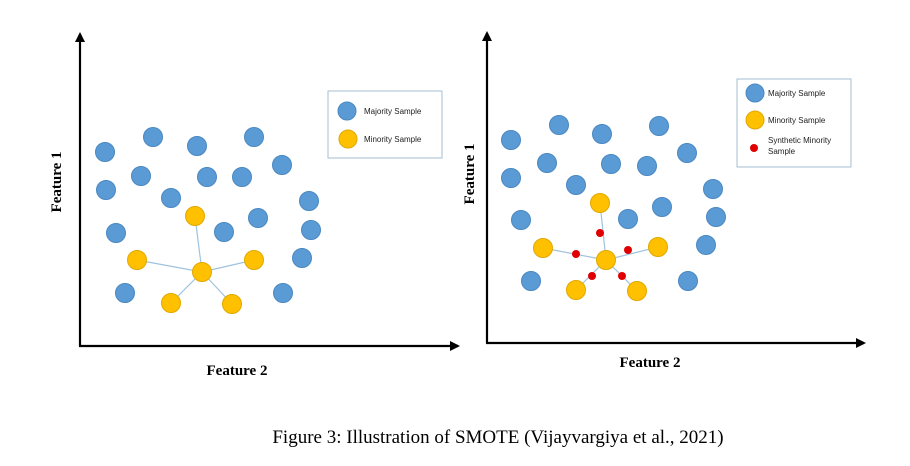 The width and height of the screenshot is (910, 466). What do you see at coordinates (754, 148) in the screenshot?
I see `legend-synthetic-marker` at bounding box center [754, 148].